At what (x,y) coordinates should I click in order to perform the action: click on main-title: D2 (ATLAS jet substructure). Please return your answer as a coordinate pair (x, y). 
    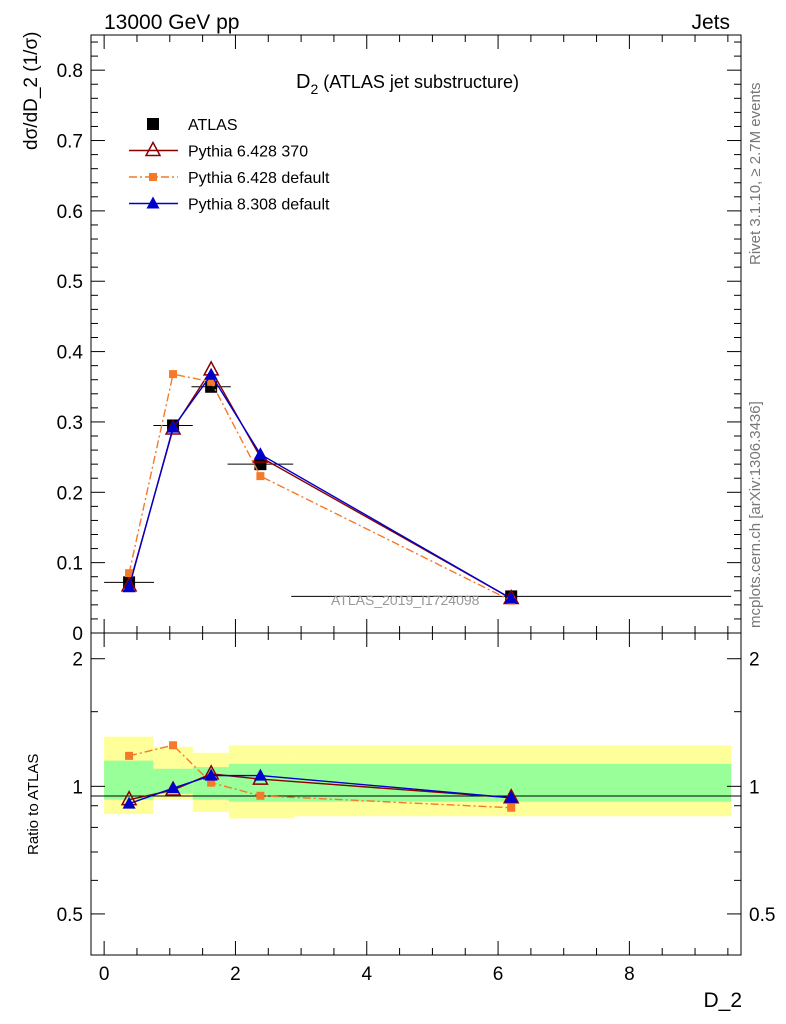
    Looking at the image, I should click on (407, 84).